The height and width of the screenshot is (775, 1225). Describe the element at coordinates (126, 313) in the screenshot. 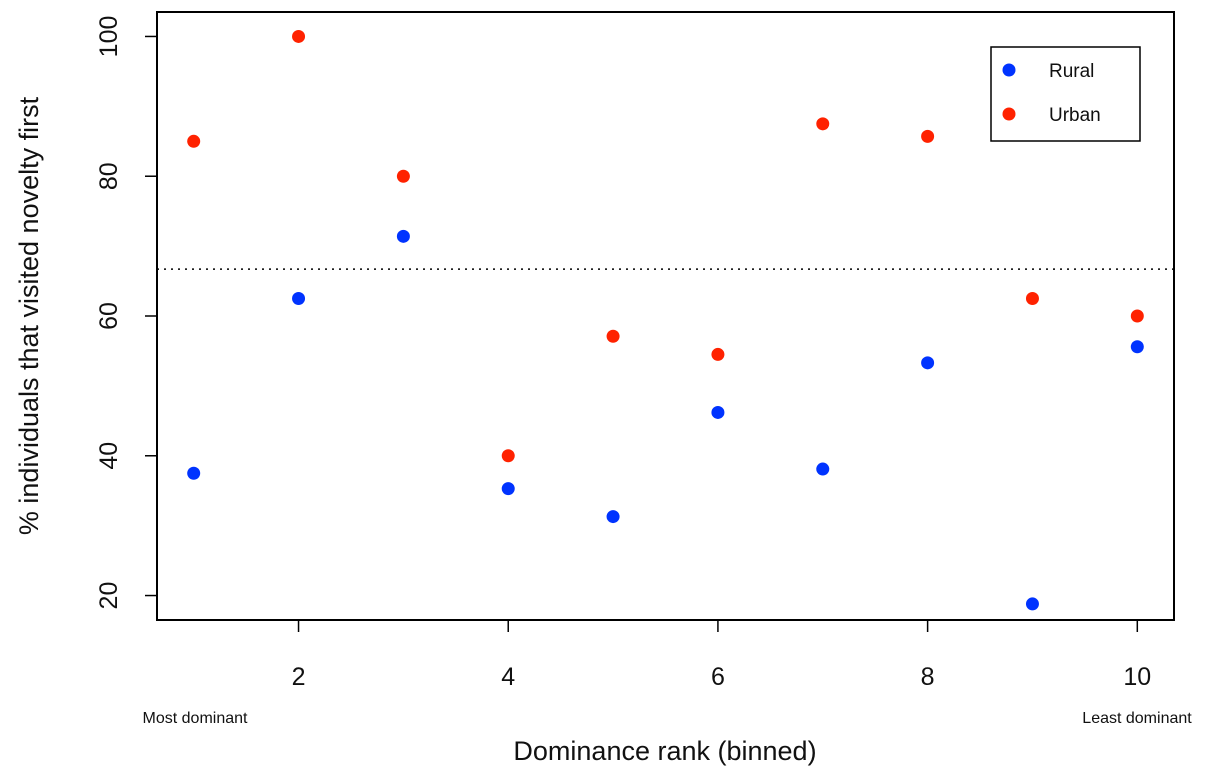

I see `y-axis: 20 40 60 80 100` at that location.